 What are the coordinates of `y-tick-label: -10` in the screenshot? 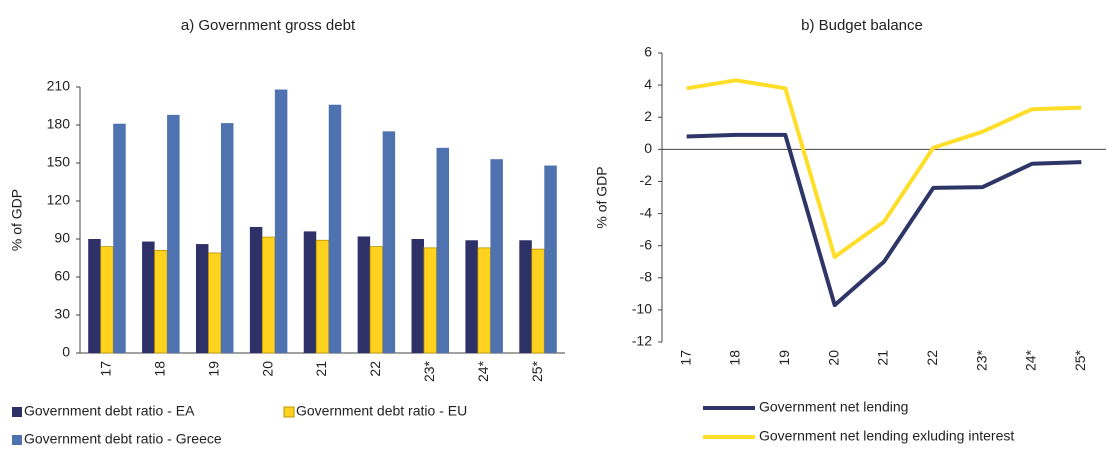 It's located at (642, 309).